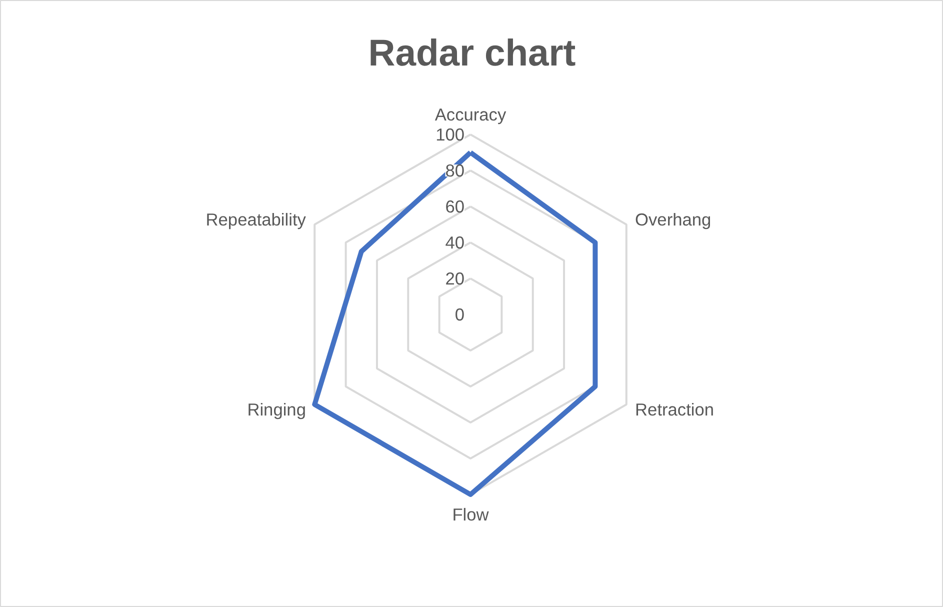 Image resolution: width=943 pixels, height=607 pixels. I want to click on spoke-label: Ringing, so click(276, 410).